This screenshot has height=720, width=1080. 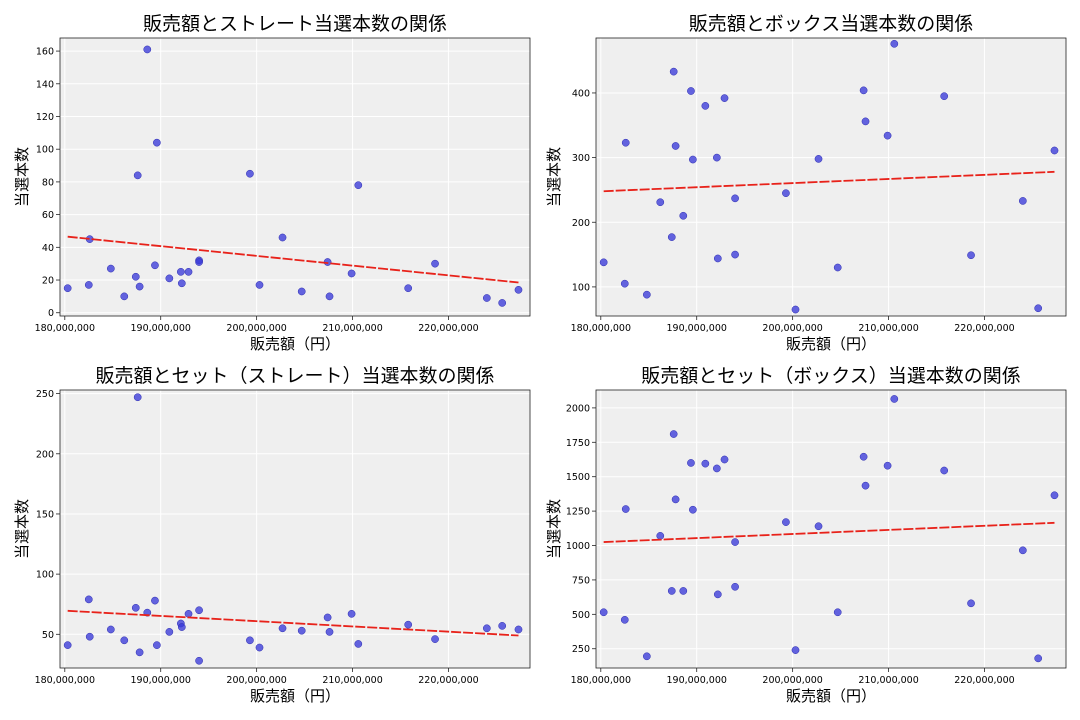 What do you see at coordinates (581, 93) in the screenshot?
I see `y-tick-label: 400` at bounding box center [581, 93].